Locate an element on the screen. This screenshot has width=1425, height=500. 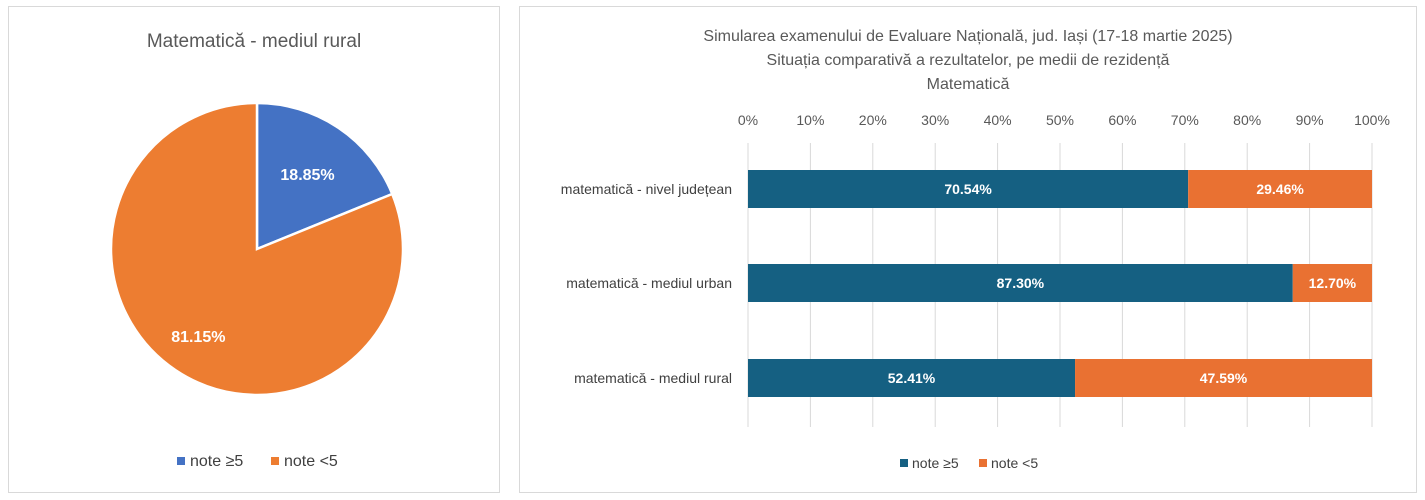
pie-legend-label-1: note <5 is located at coordinates (311, 461).